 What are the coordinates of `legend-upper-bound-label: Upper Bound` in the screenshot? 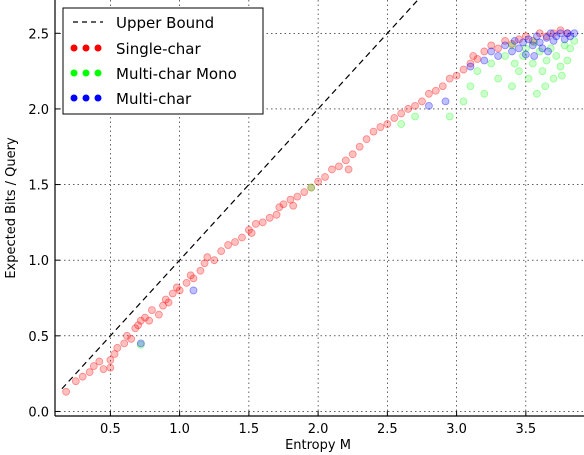 It's located at (165, 23).